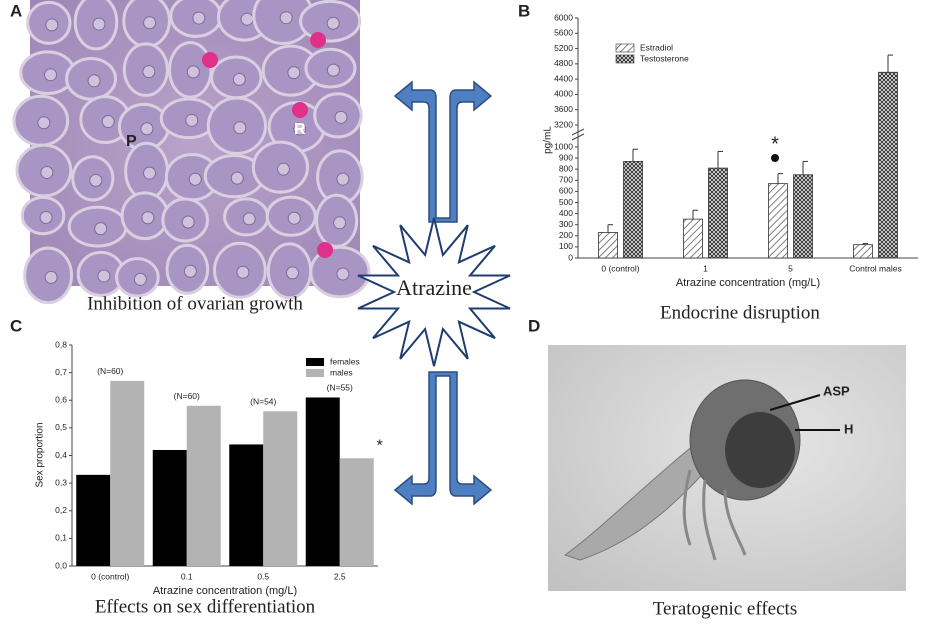 Image resolution: width=934 pixels, height=630 pixels. What do you see at coordinates (61, 510) in the screenshot?
I see `y-tick-label: 0,2` at bounding box center [61, 510].